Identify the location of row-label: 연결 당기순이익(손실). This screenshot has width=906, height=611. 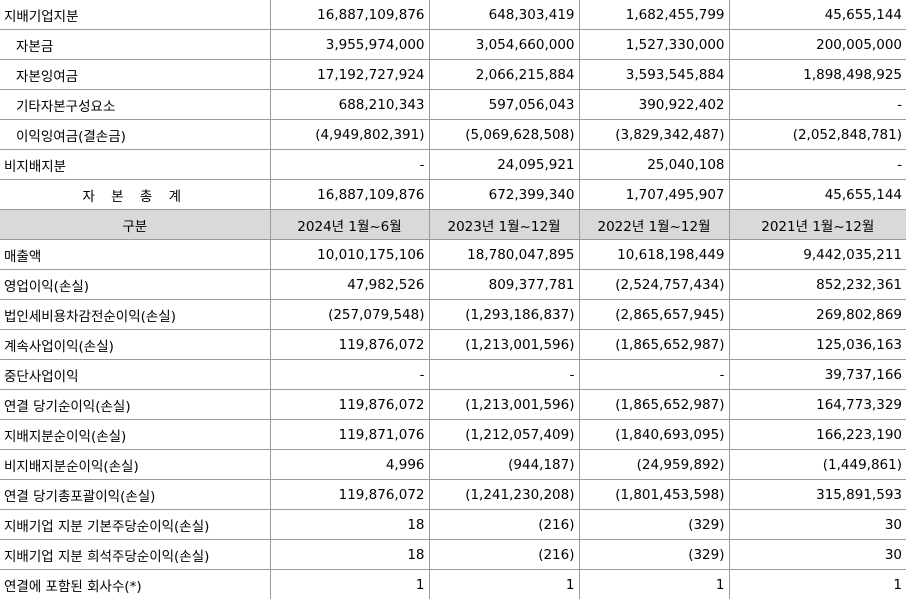
(135, 404).